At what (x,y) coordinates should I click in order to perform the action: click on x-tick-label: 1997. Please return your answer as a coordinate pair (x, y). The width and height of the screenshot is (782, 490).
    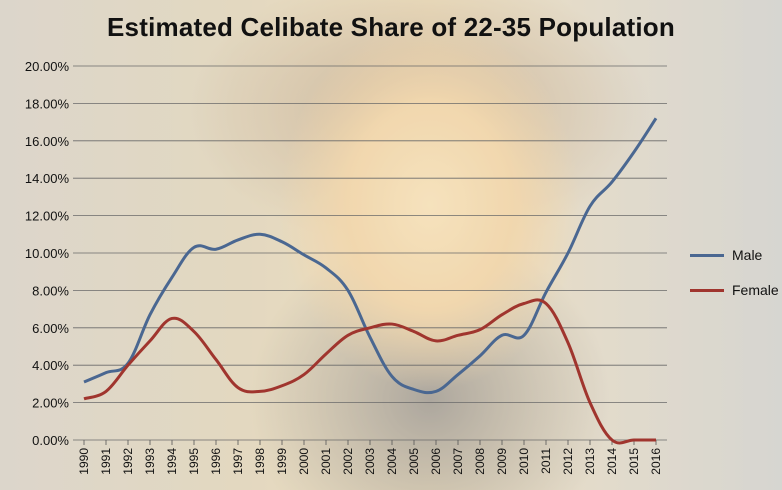
    Looking at the image, I should click on (238, 461).